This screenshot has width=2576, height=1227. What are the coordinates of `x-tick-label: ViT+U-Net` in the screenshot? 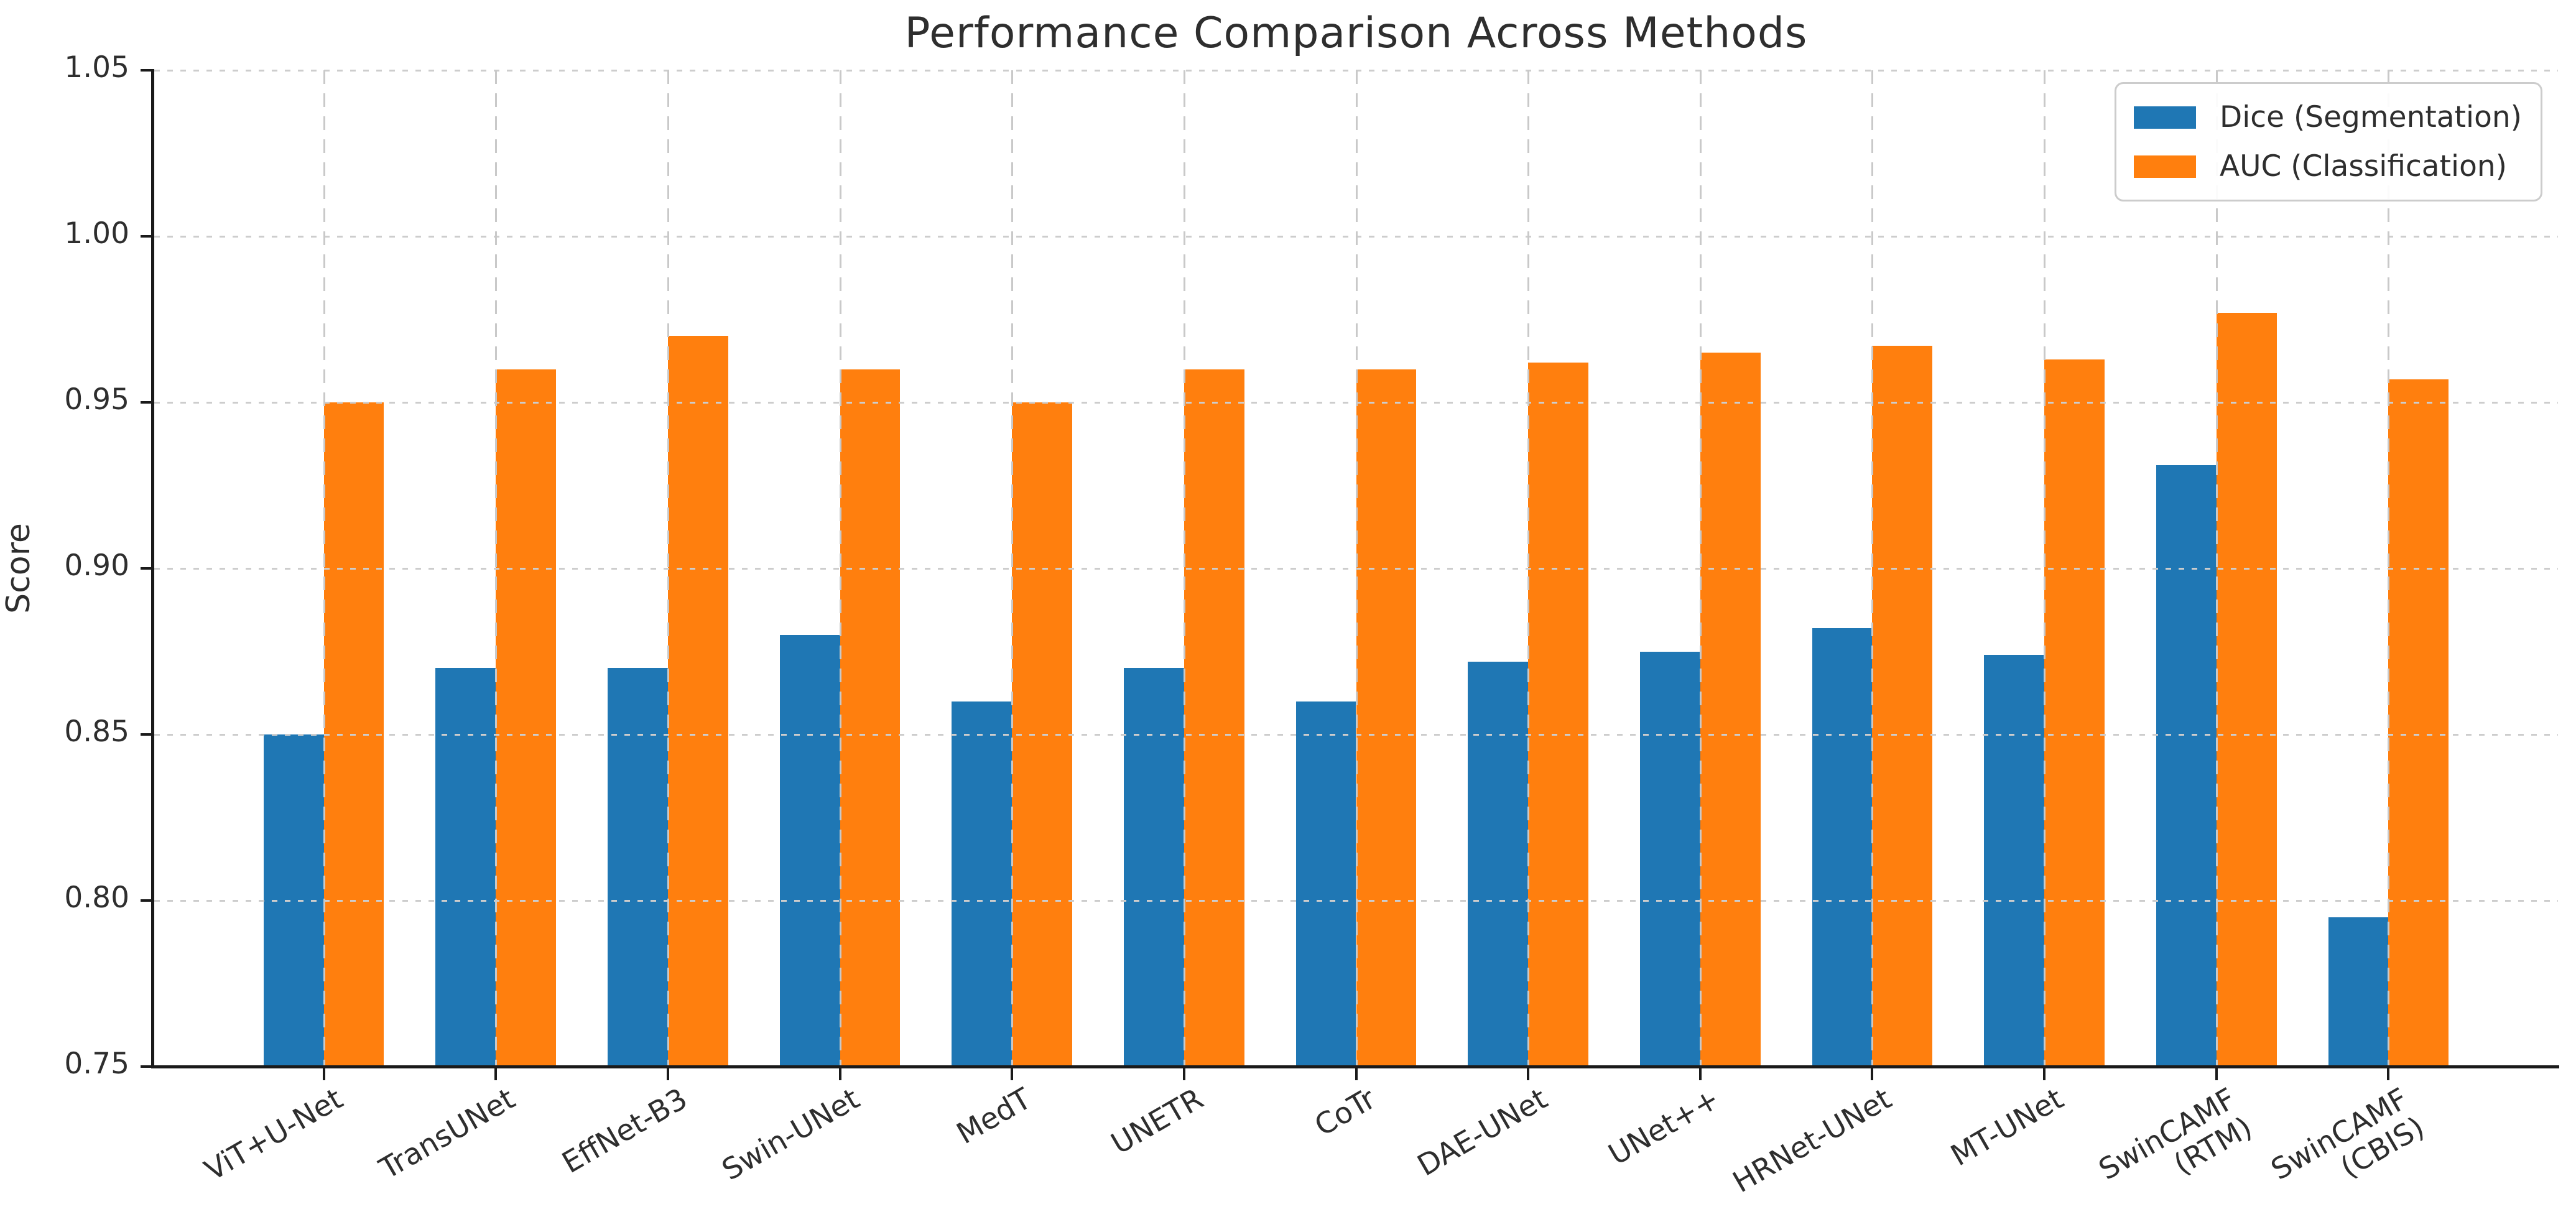 It's located at (275, 1134).